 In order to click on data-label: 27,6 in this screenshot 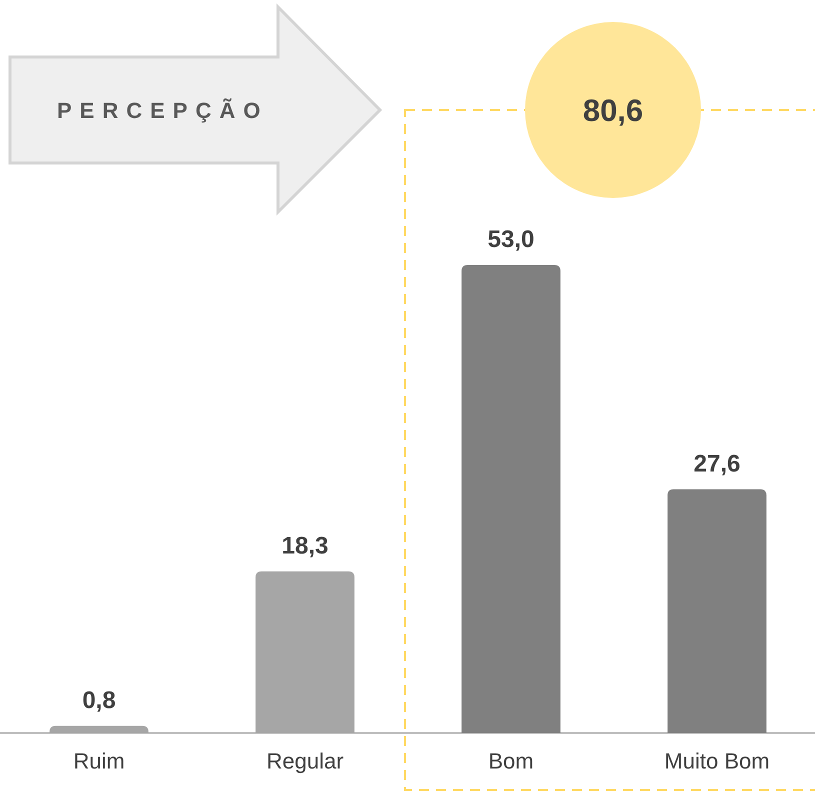, I will do `click(717, 464)`.